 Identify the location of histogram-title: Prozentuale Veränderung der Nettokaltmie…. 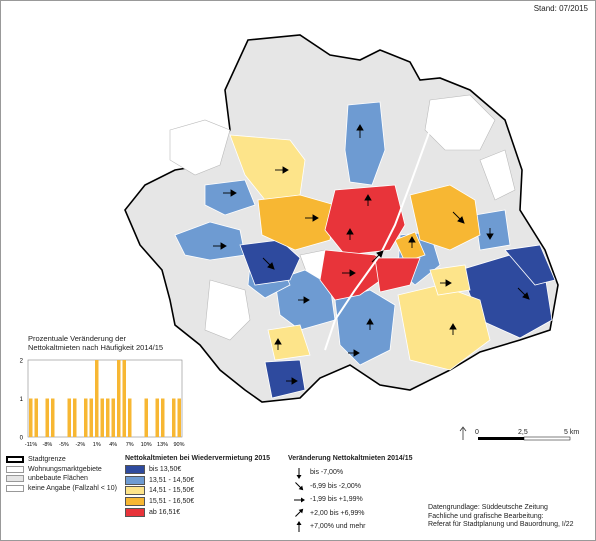
(96, 343).